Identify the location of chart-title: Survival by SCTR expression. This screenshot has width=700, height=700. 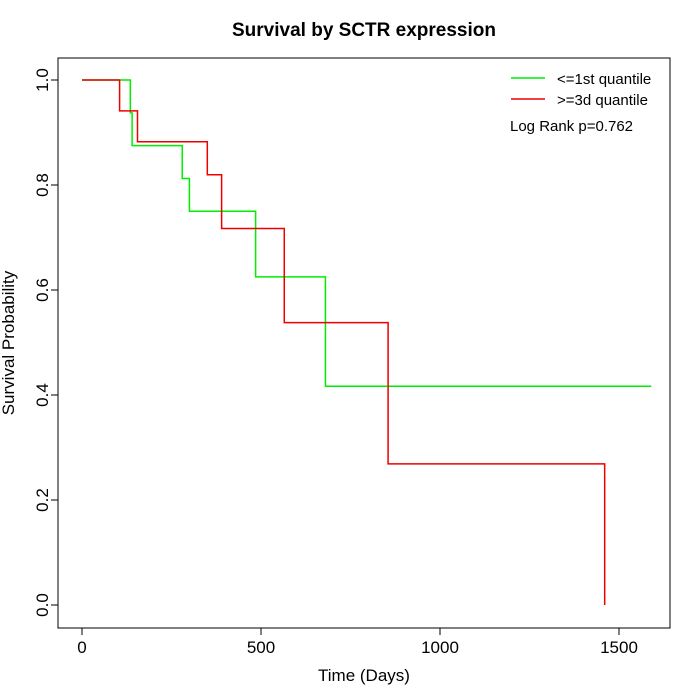
(364, 30).